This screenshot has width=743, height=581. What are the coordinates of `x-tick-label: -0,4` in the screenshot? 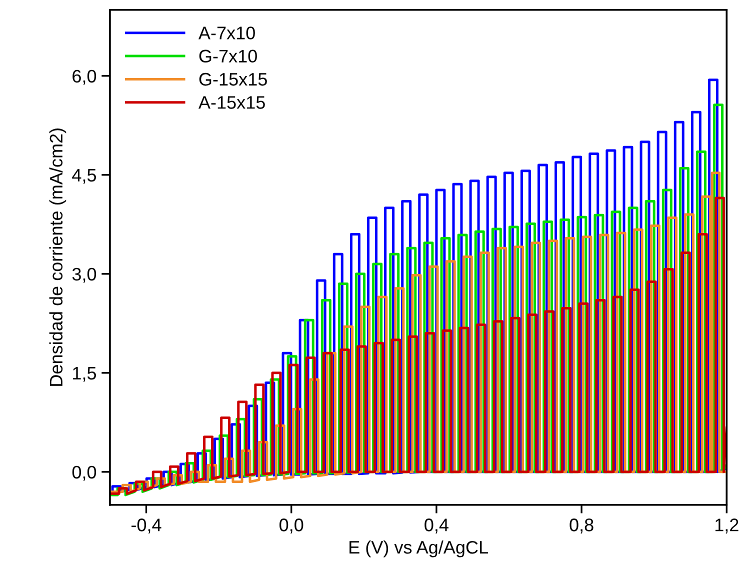 It's located at (146, 526).